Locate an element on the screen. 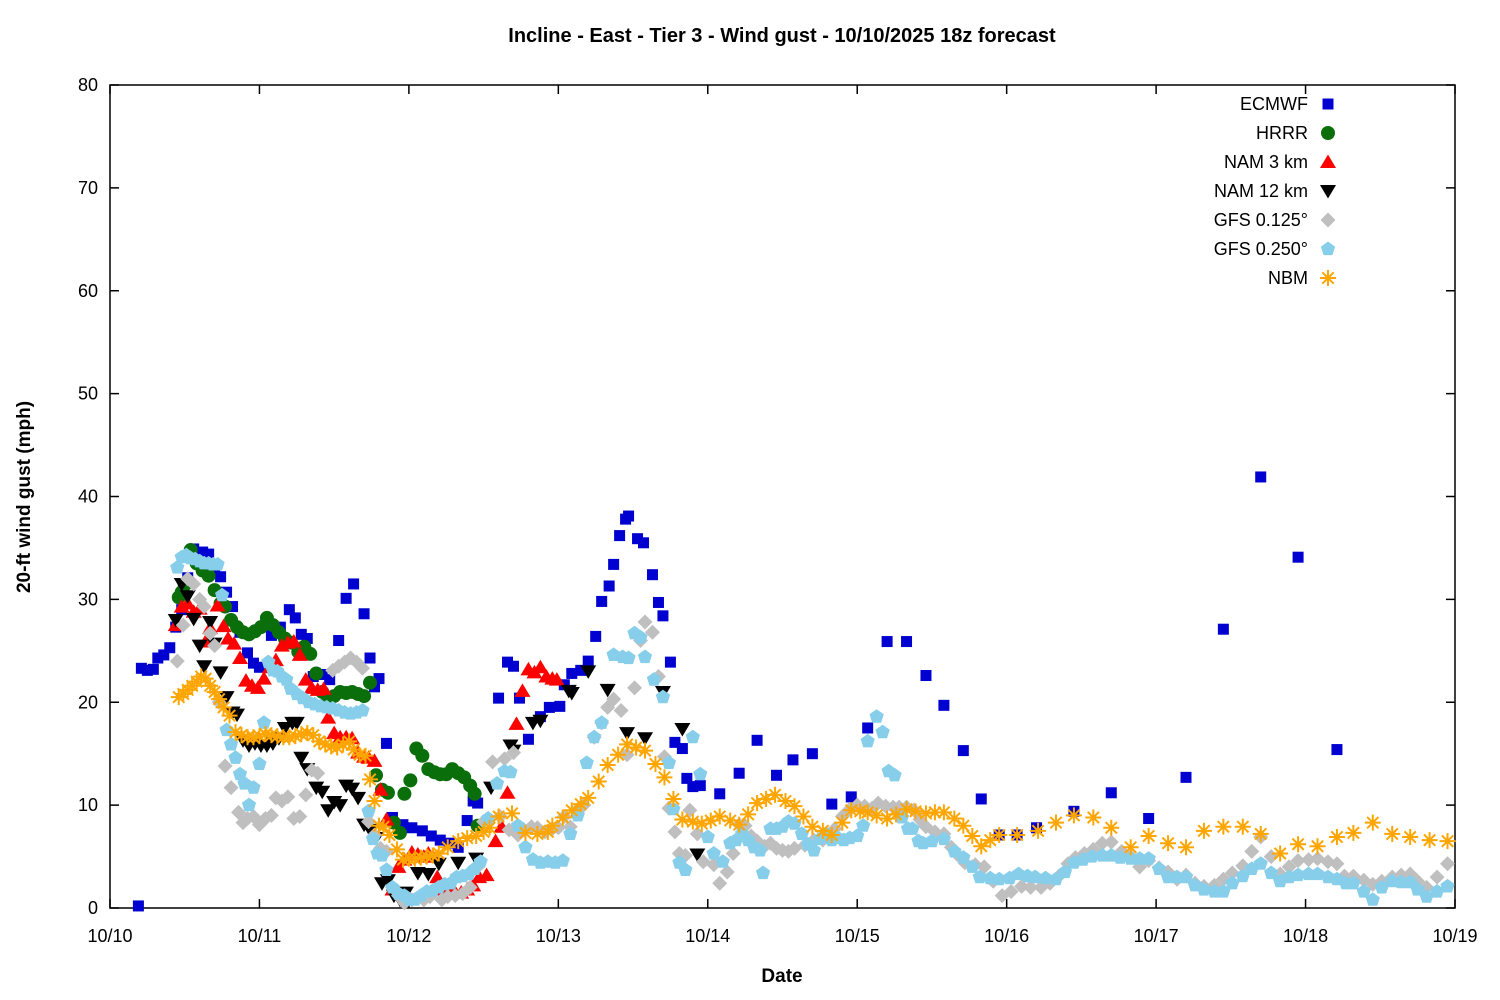  x-axis-label: Date is located at coordinates (781, 976).